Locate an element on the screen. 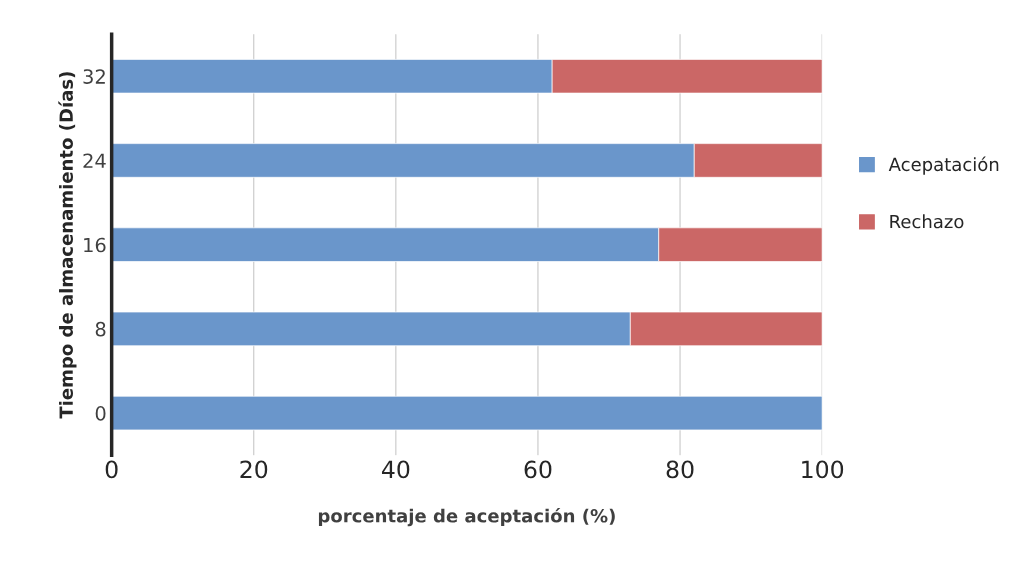  legend-label: Acepatación is located at coordinates (943, 165).